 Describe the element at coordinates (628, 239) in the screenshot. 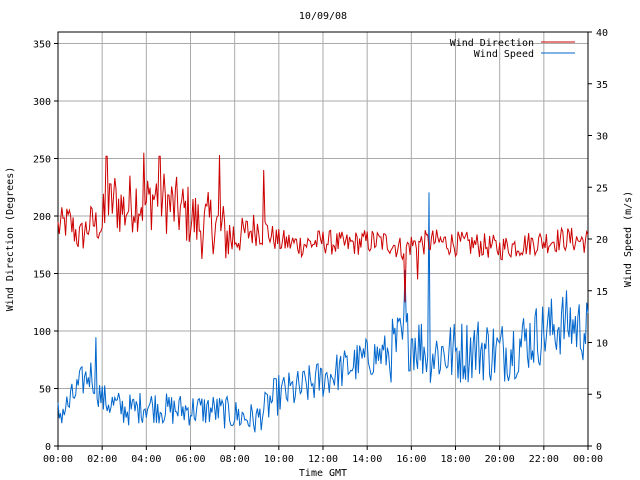

I see `y-right-axis-label: Wind Speed (m/s)` at that location.